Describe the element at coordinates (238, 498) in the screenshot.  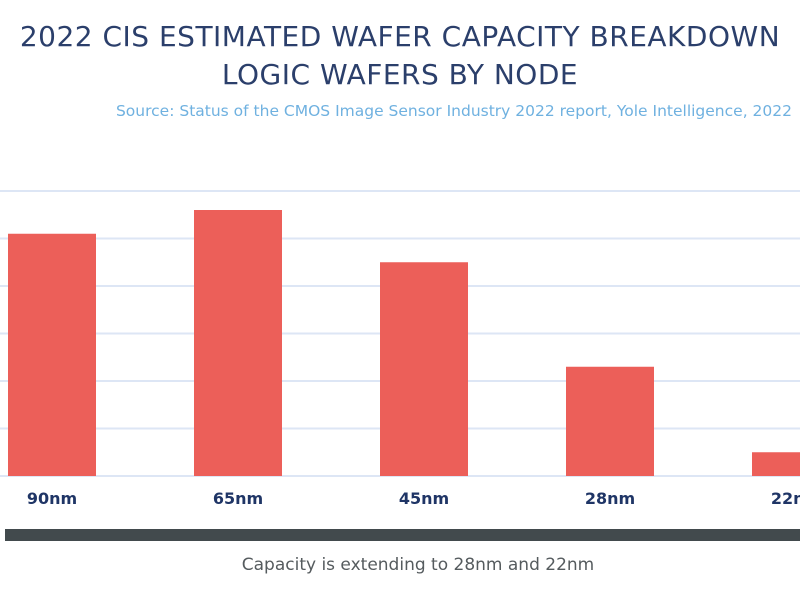
I see `x-tick-label-65nm: 65nm` at that location.